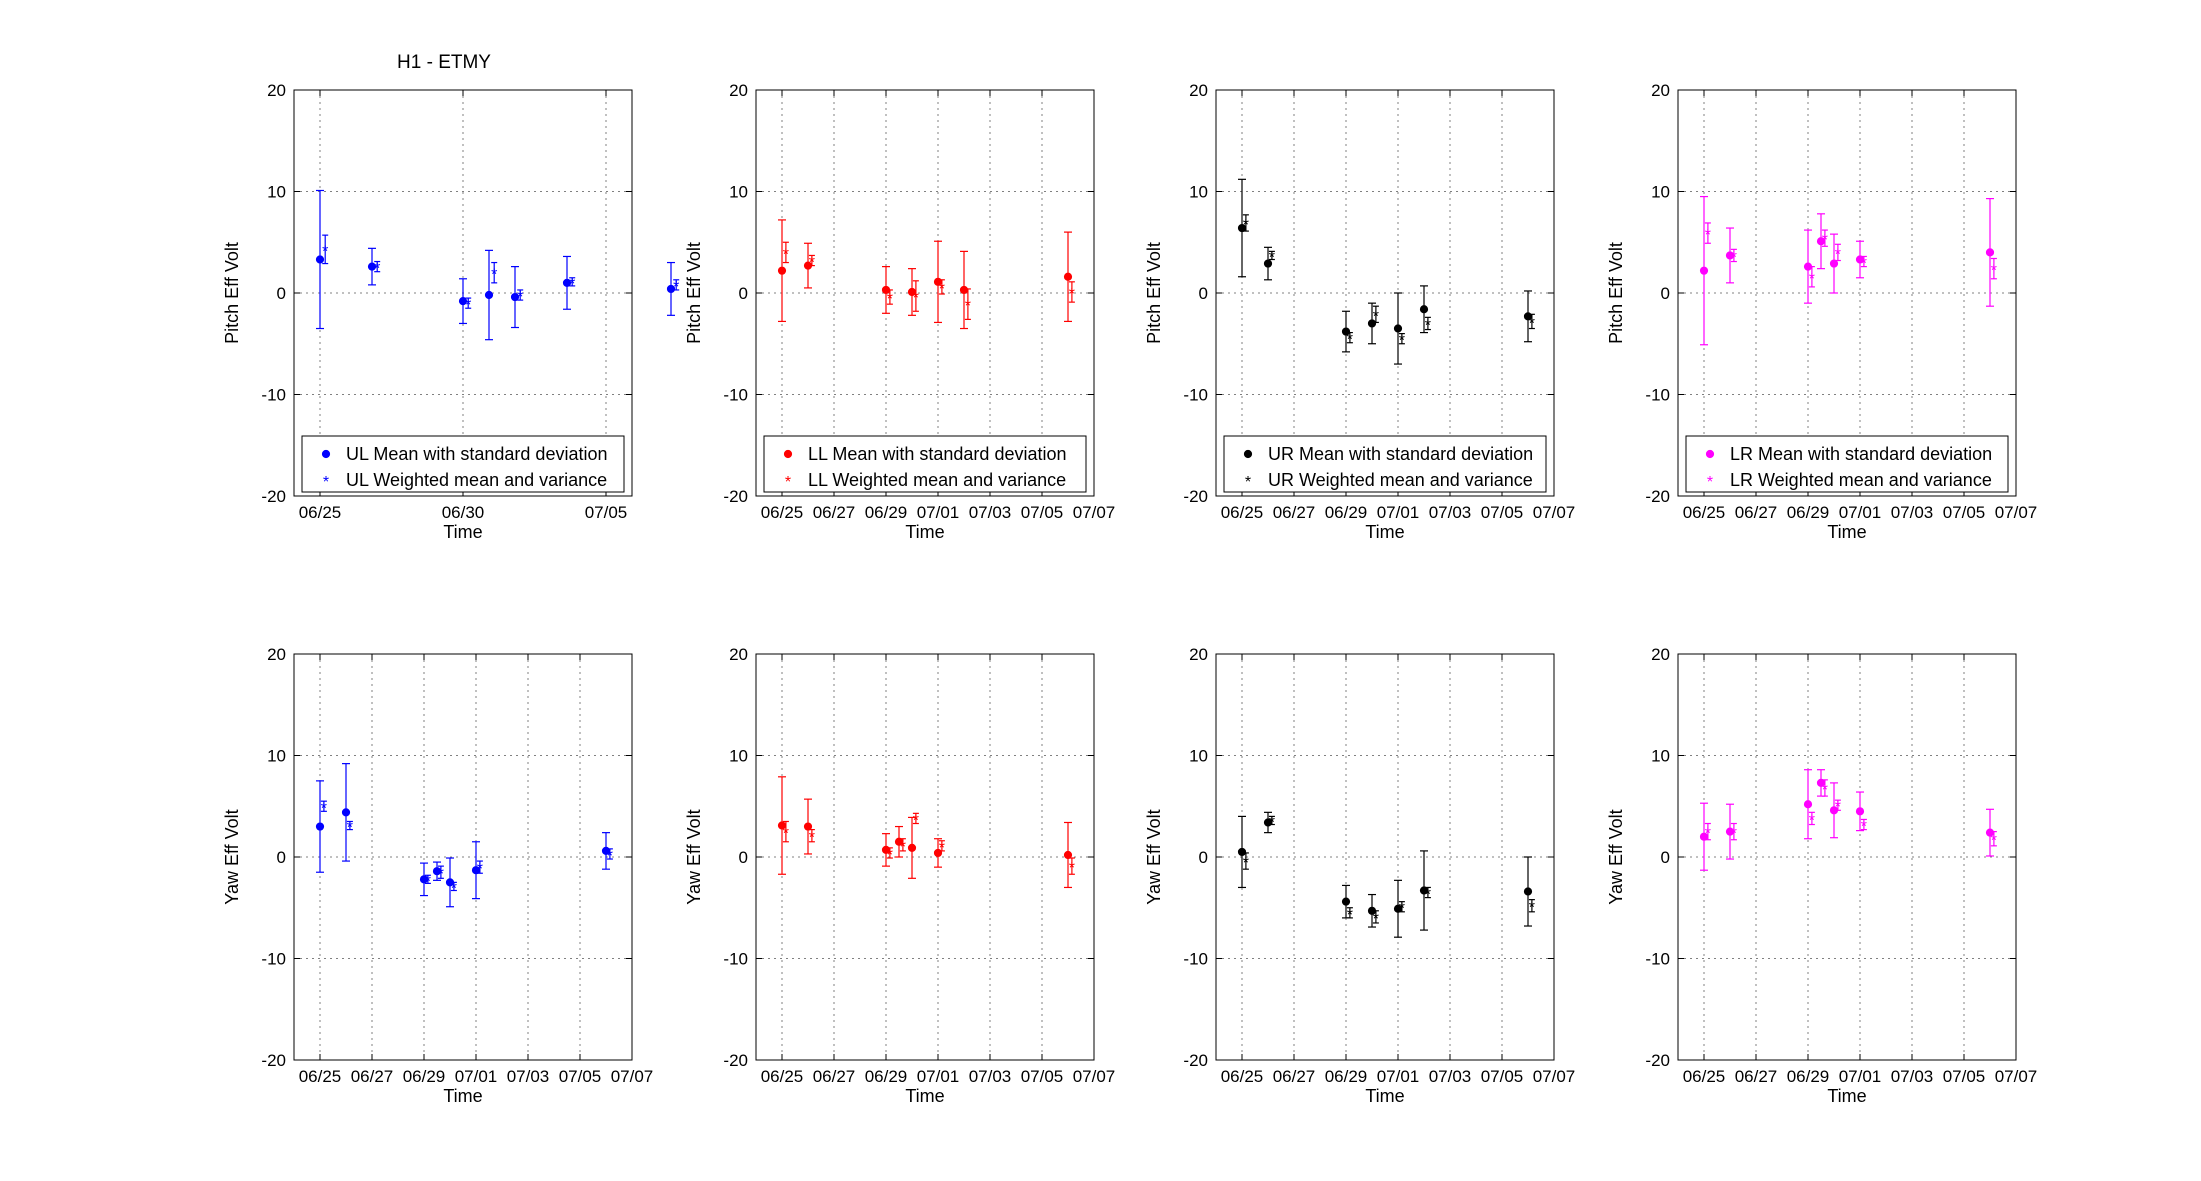  Describe the element at coordinates (937, 454) in the screenshot. I see `legend-entry: LL Mean with standard deviation` at that location.